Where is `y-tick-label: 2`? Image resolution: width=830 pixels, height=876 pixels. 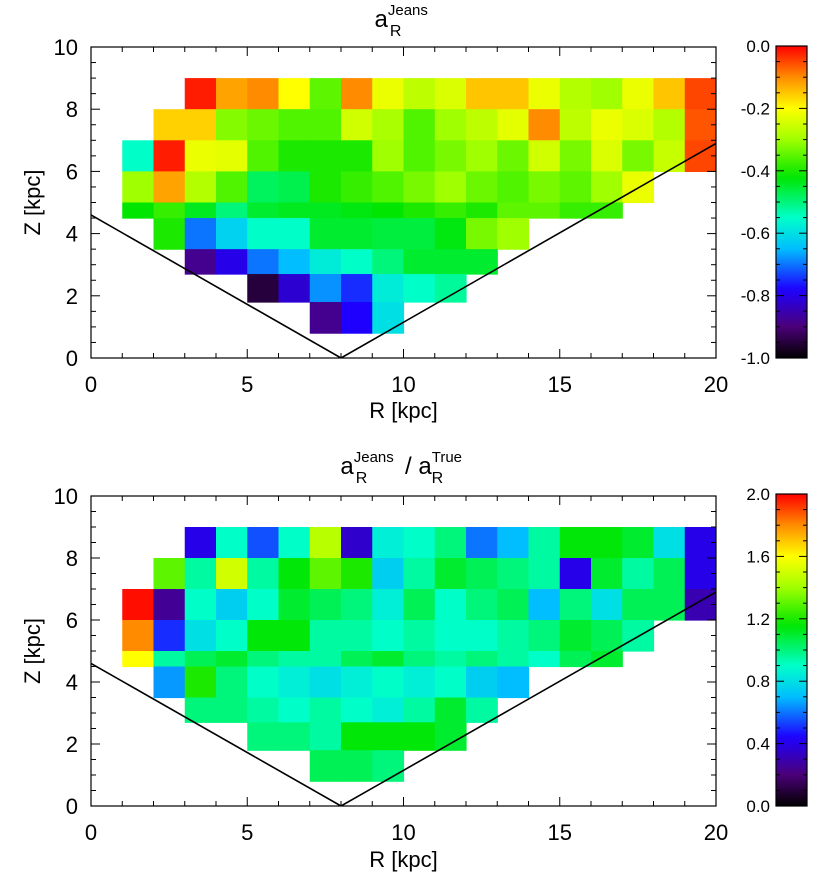 y-tick-label: 2 is located at coordinates (72, 744).